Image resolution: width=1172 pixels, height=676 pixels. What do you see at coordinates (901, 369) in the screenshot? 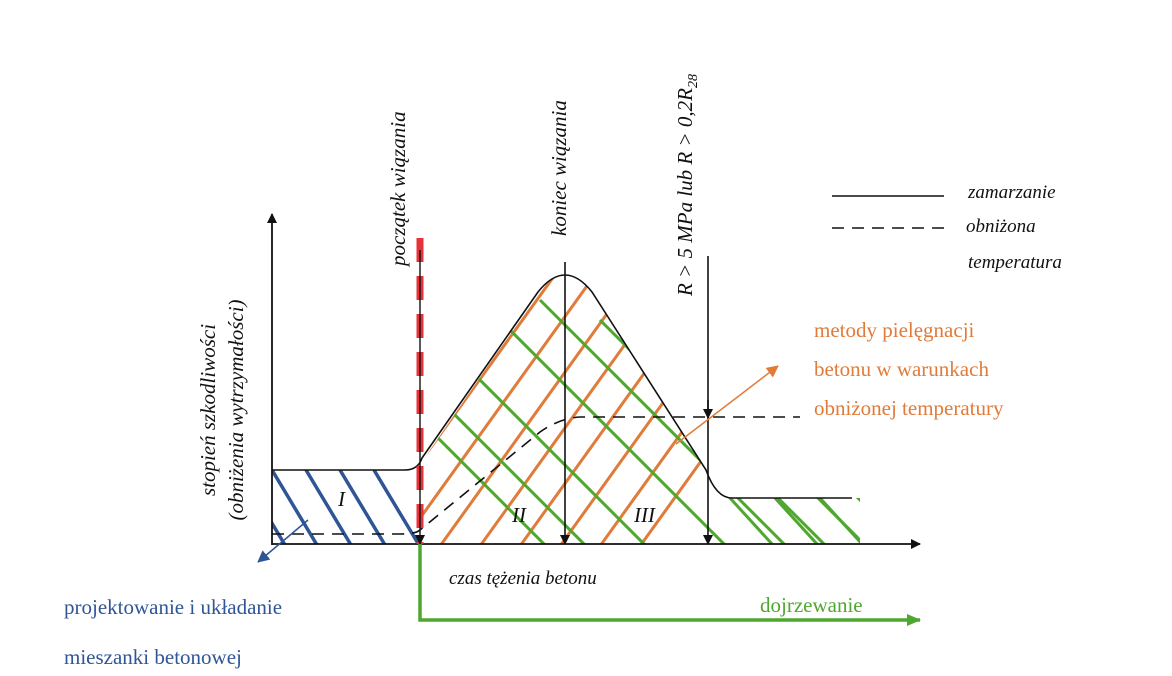
I see `orange-annotation-2: betonu w warunkach` at bounding box center [901, 369].